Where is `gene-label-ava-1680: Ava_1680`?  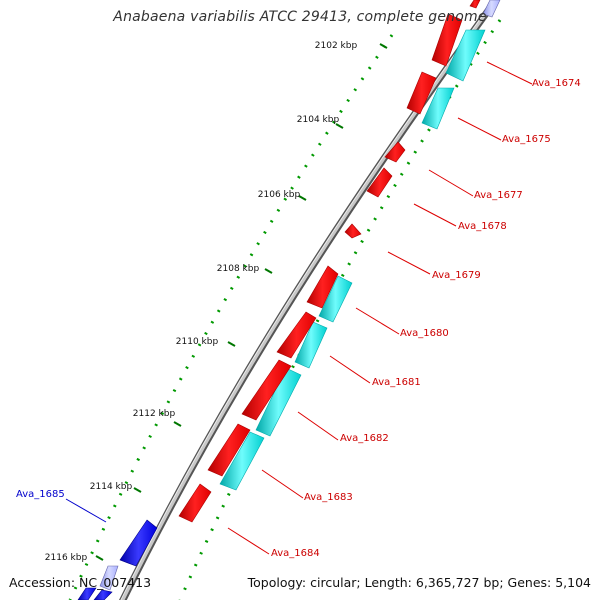
gene-label-ava-1680: Ava_1680 is located at coordinates (424, 333).